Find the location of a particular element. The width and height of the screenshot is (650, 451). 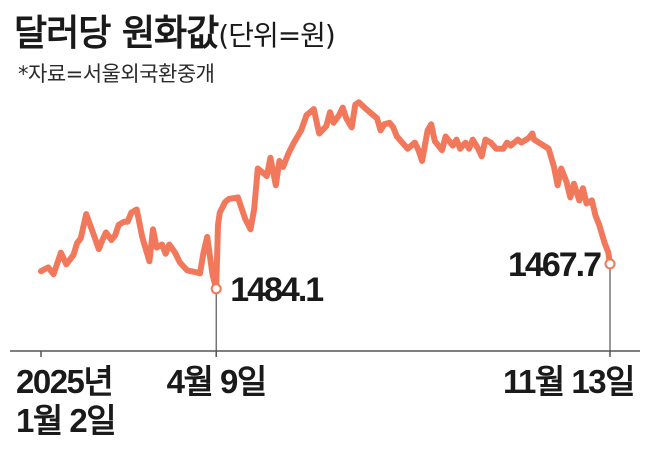

source-note: *자료=서울외국환중개 is located at coordinates (116, 74).